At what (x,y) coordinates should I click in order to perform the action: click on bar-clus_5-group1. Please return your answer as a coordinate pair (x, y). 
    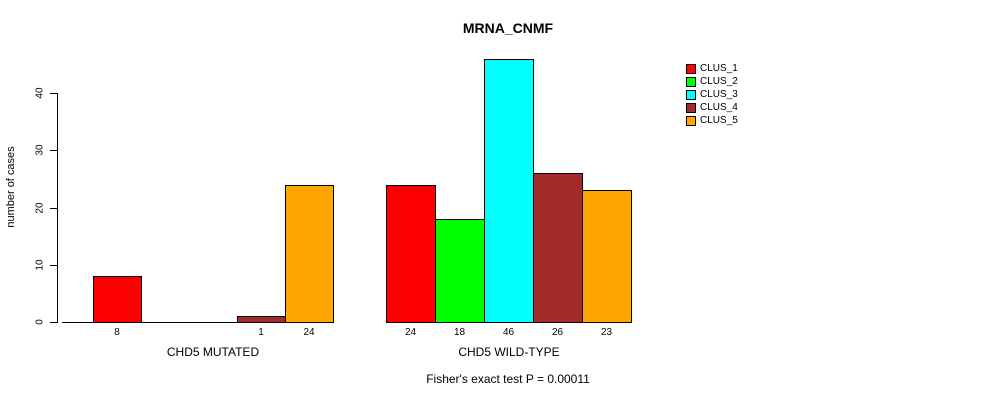
    Looking at the image, I should click on (607, 256).